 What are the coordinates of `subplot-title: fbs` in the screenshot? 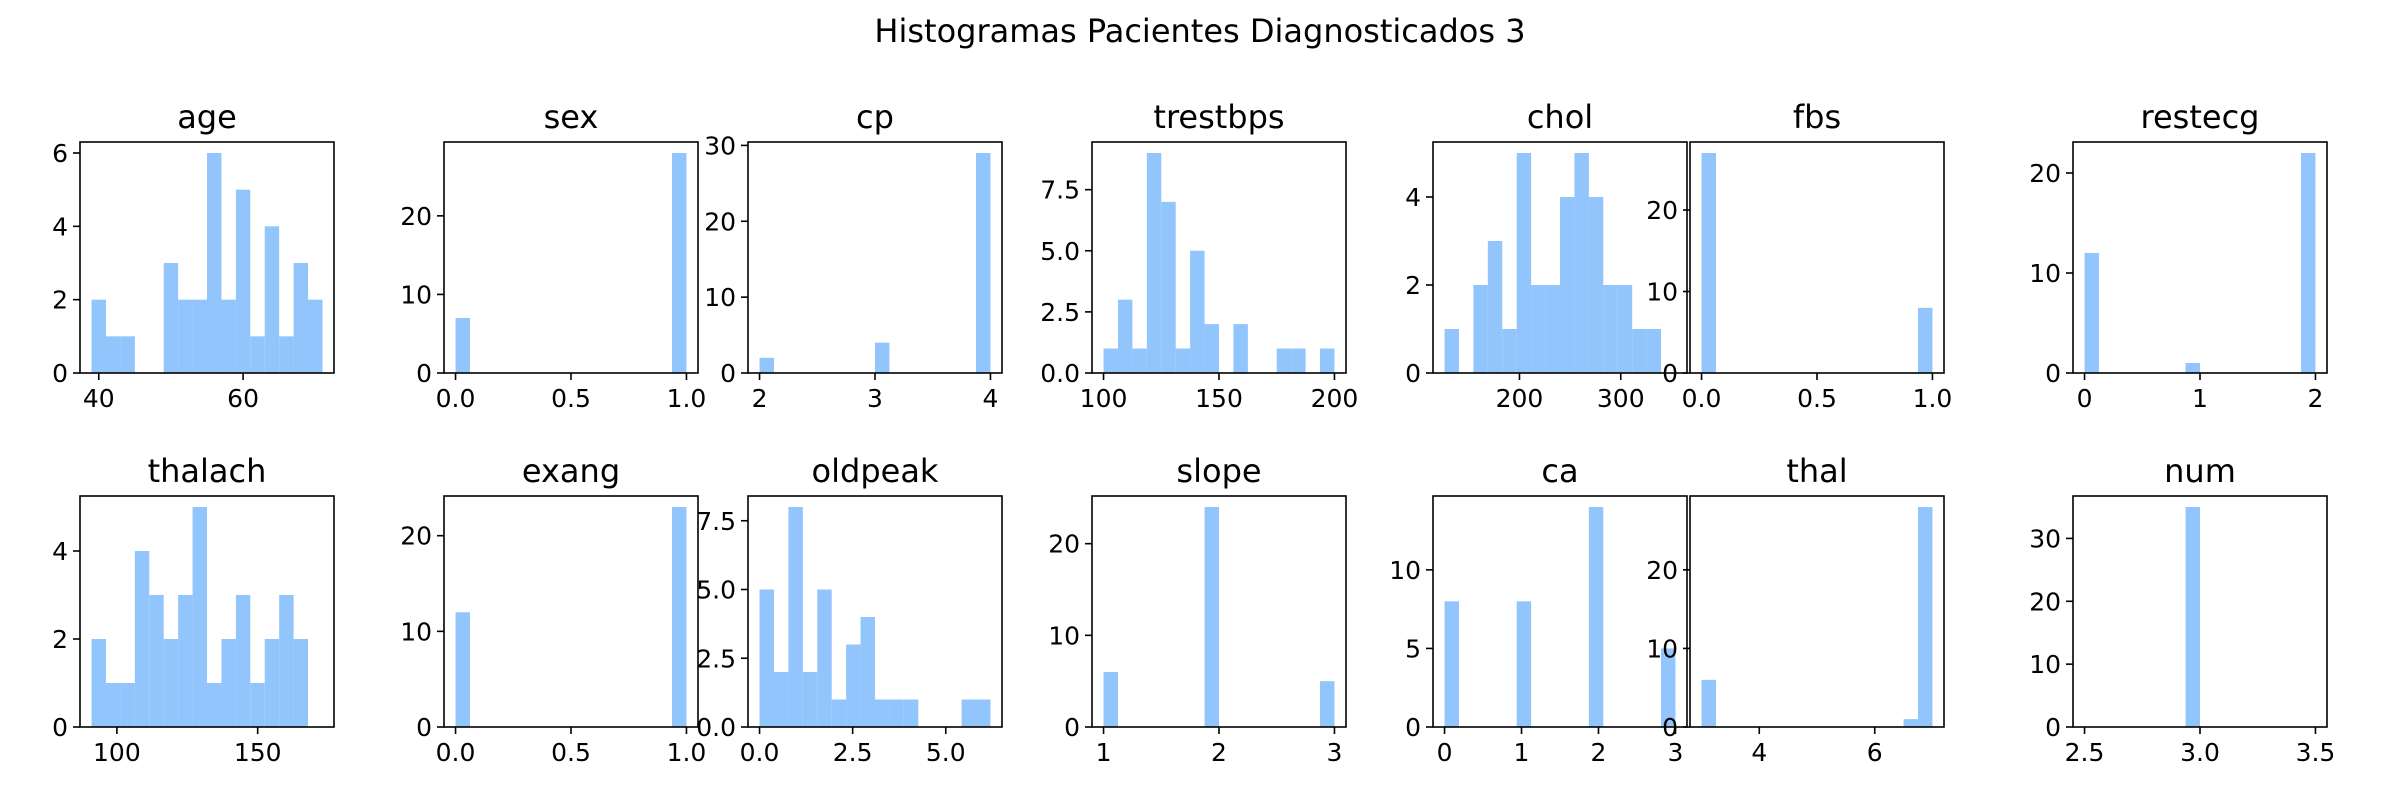 It's located at (1817, 117).